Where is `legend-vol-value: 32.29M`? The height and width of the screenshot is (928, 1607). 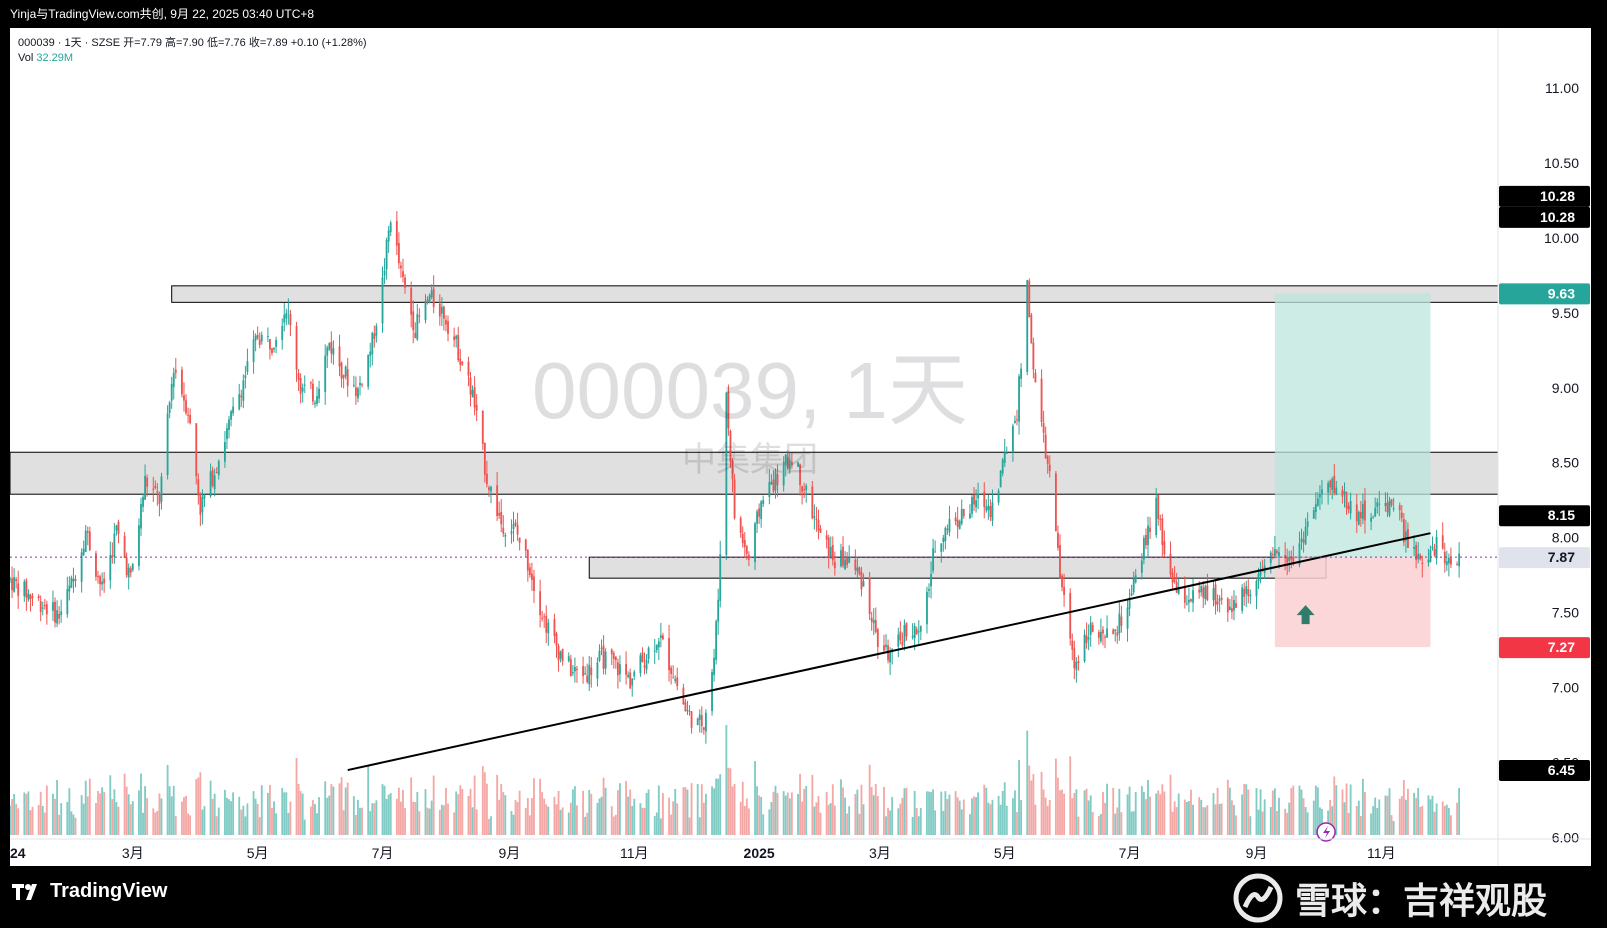
legend-vol-value: 32.29M is located at coordinates (55, 58).